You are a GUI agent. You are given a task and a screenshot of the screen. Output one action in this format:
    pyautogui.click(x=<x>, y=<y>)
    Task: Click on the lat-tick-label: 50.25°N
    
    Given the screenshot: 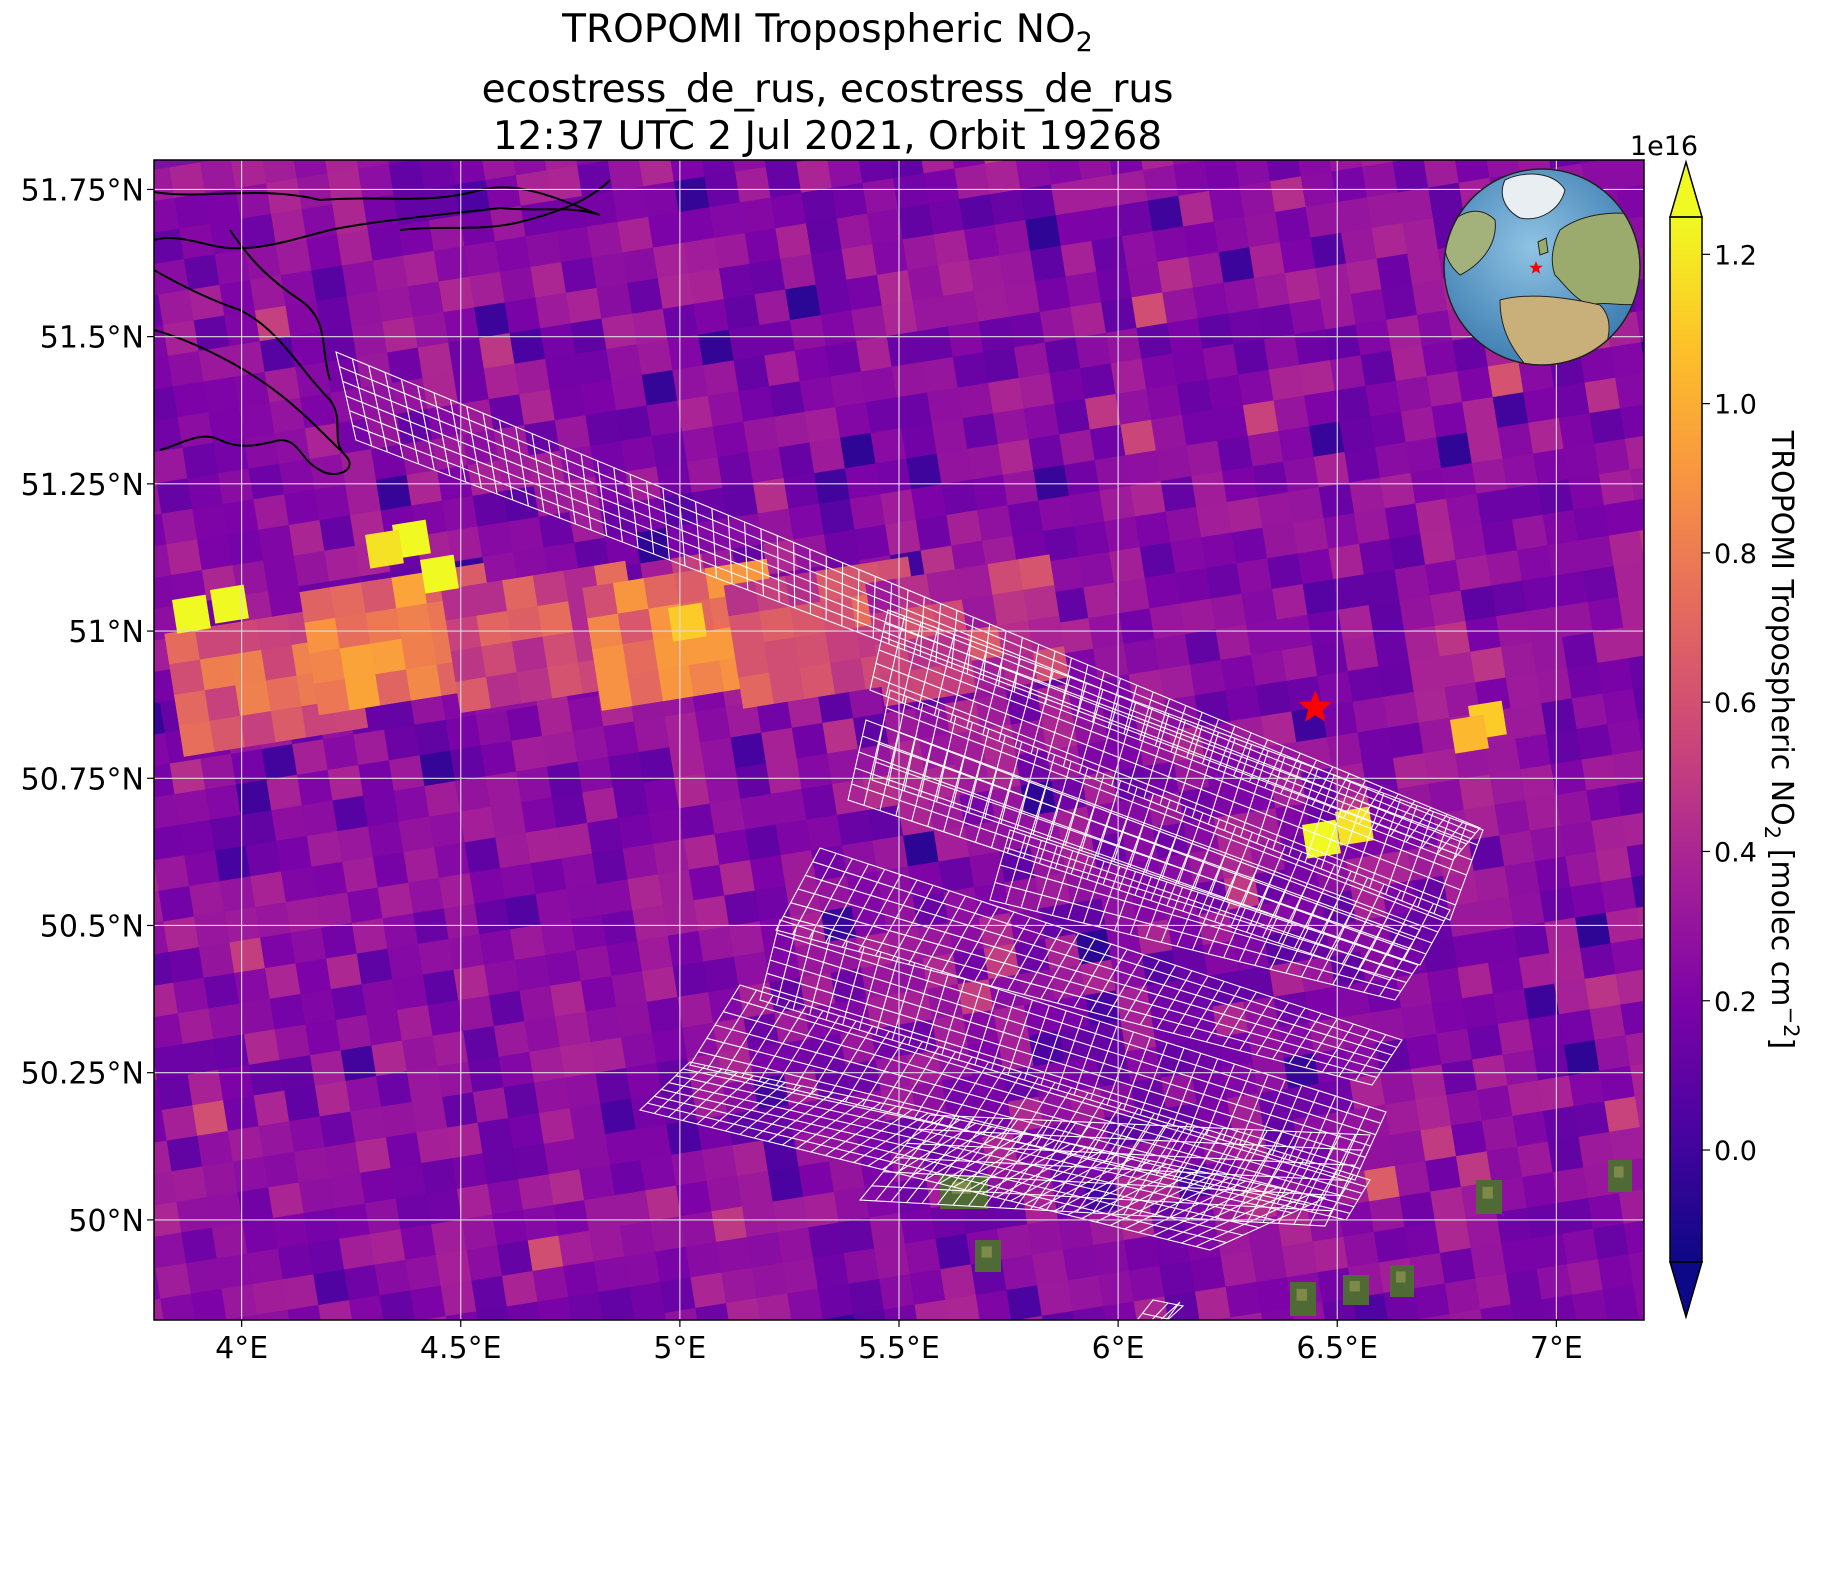 What is the action you would take?
    pyautogui.click(x=82, y=1074)
    